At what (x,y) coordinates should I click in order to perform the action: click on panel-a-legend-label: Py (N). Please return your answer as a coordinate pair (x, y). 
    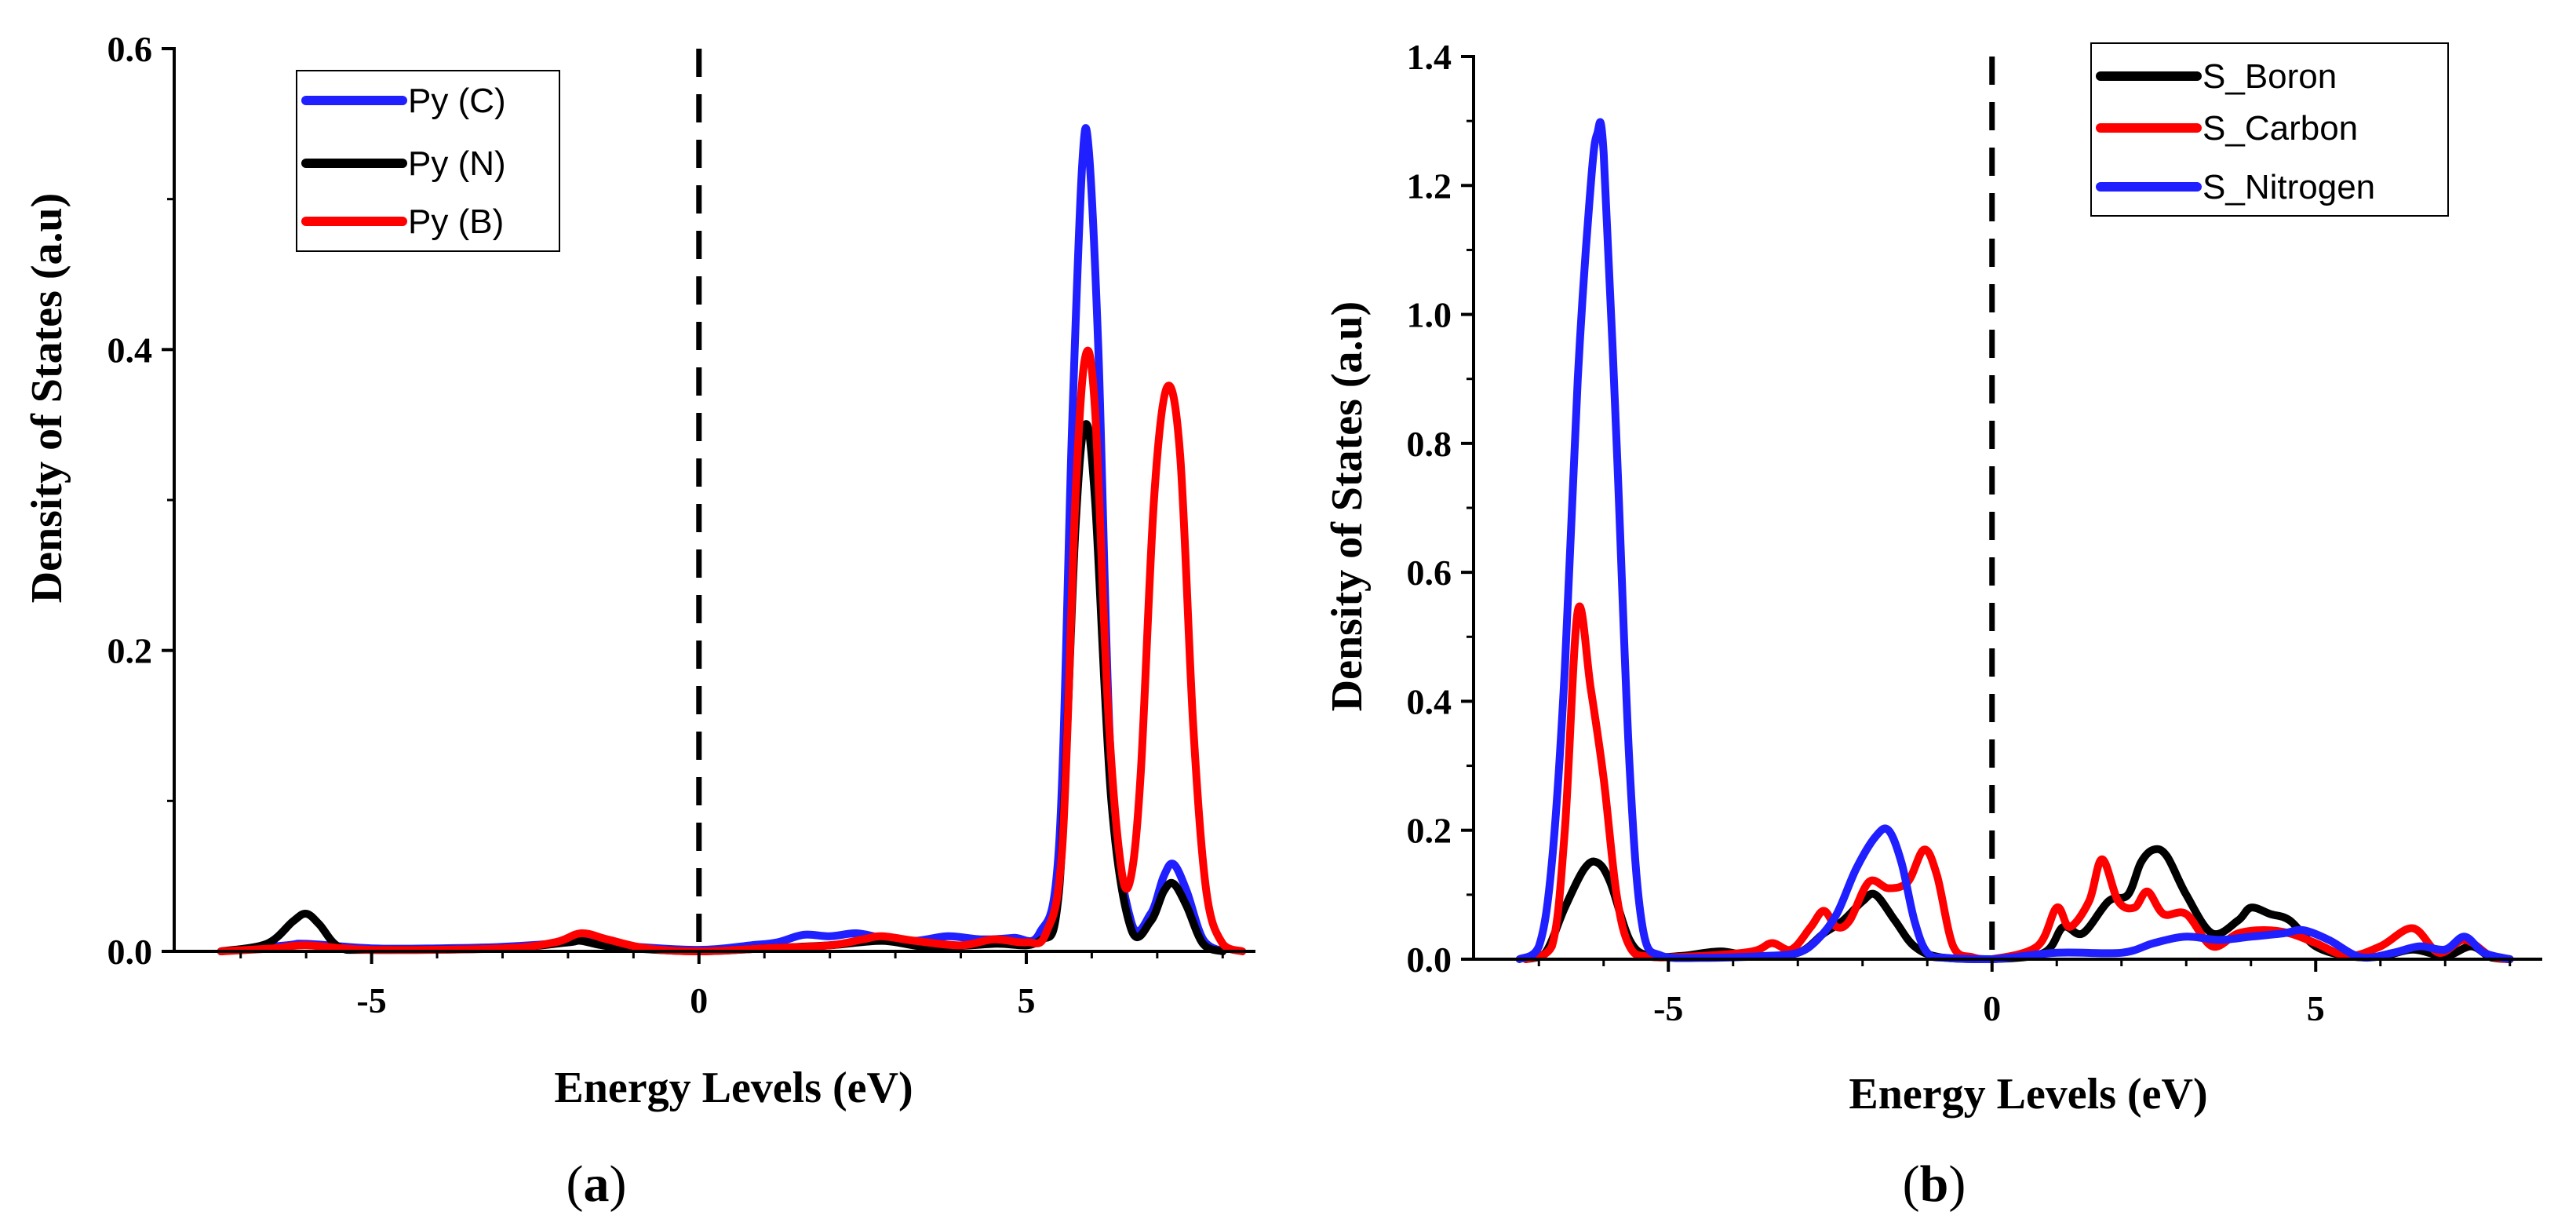
    Looking at the image, I should click on (457, 163).